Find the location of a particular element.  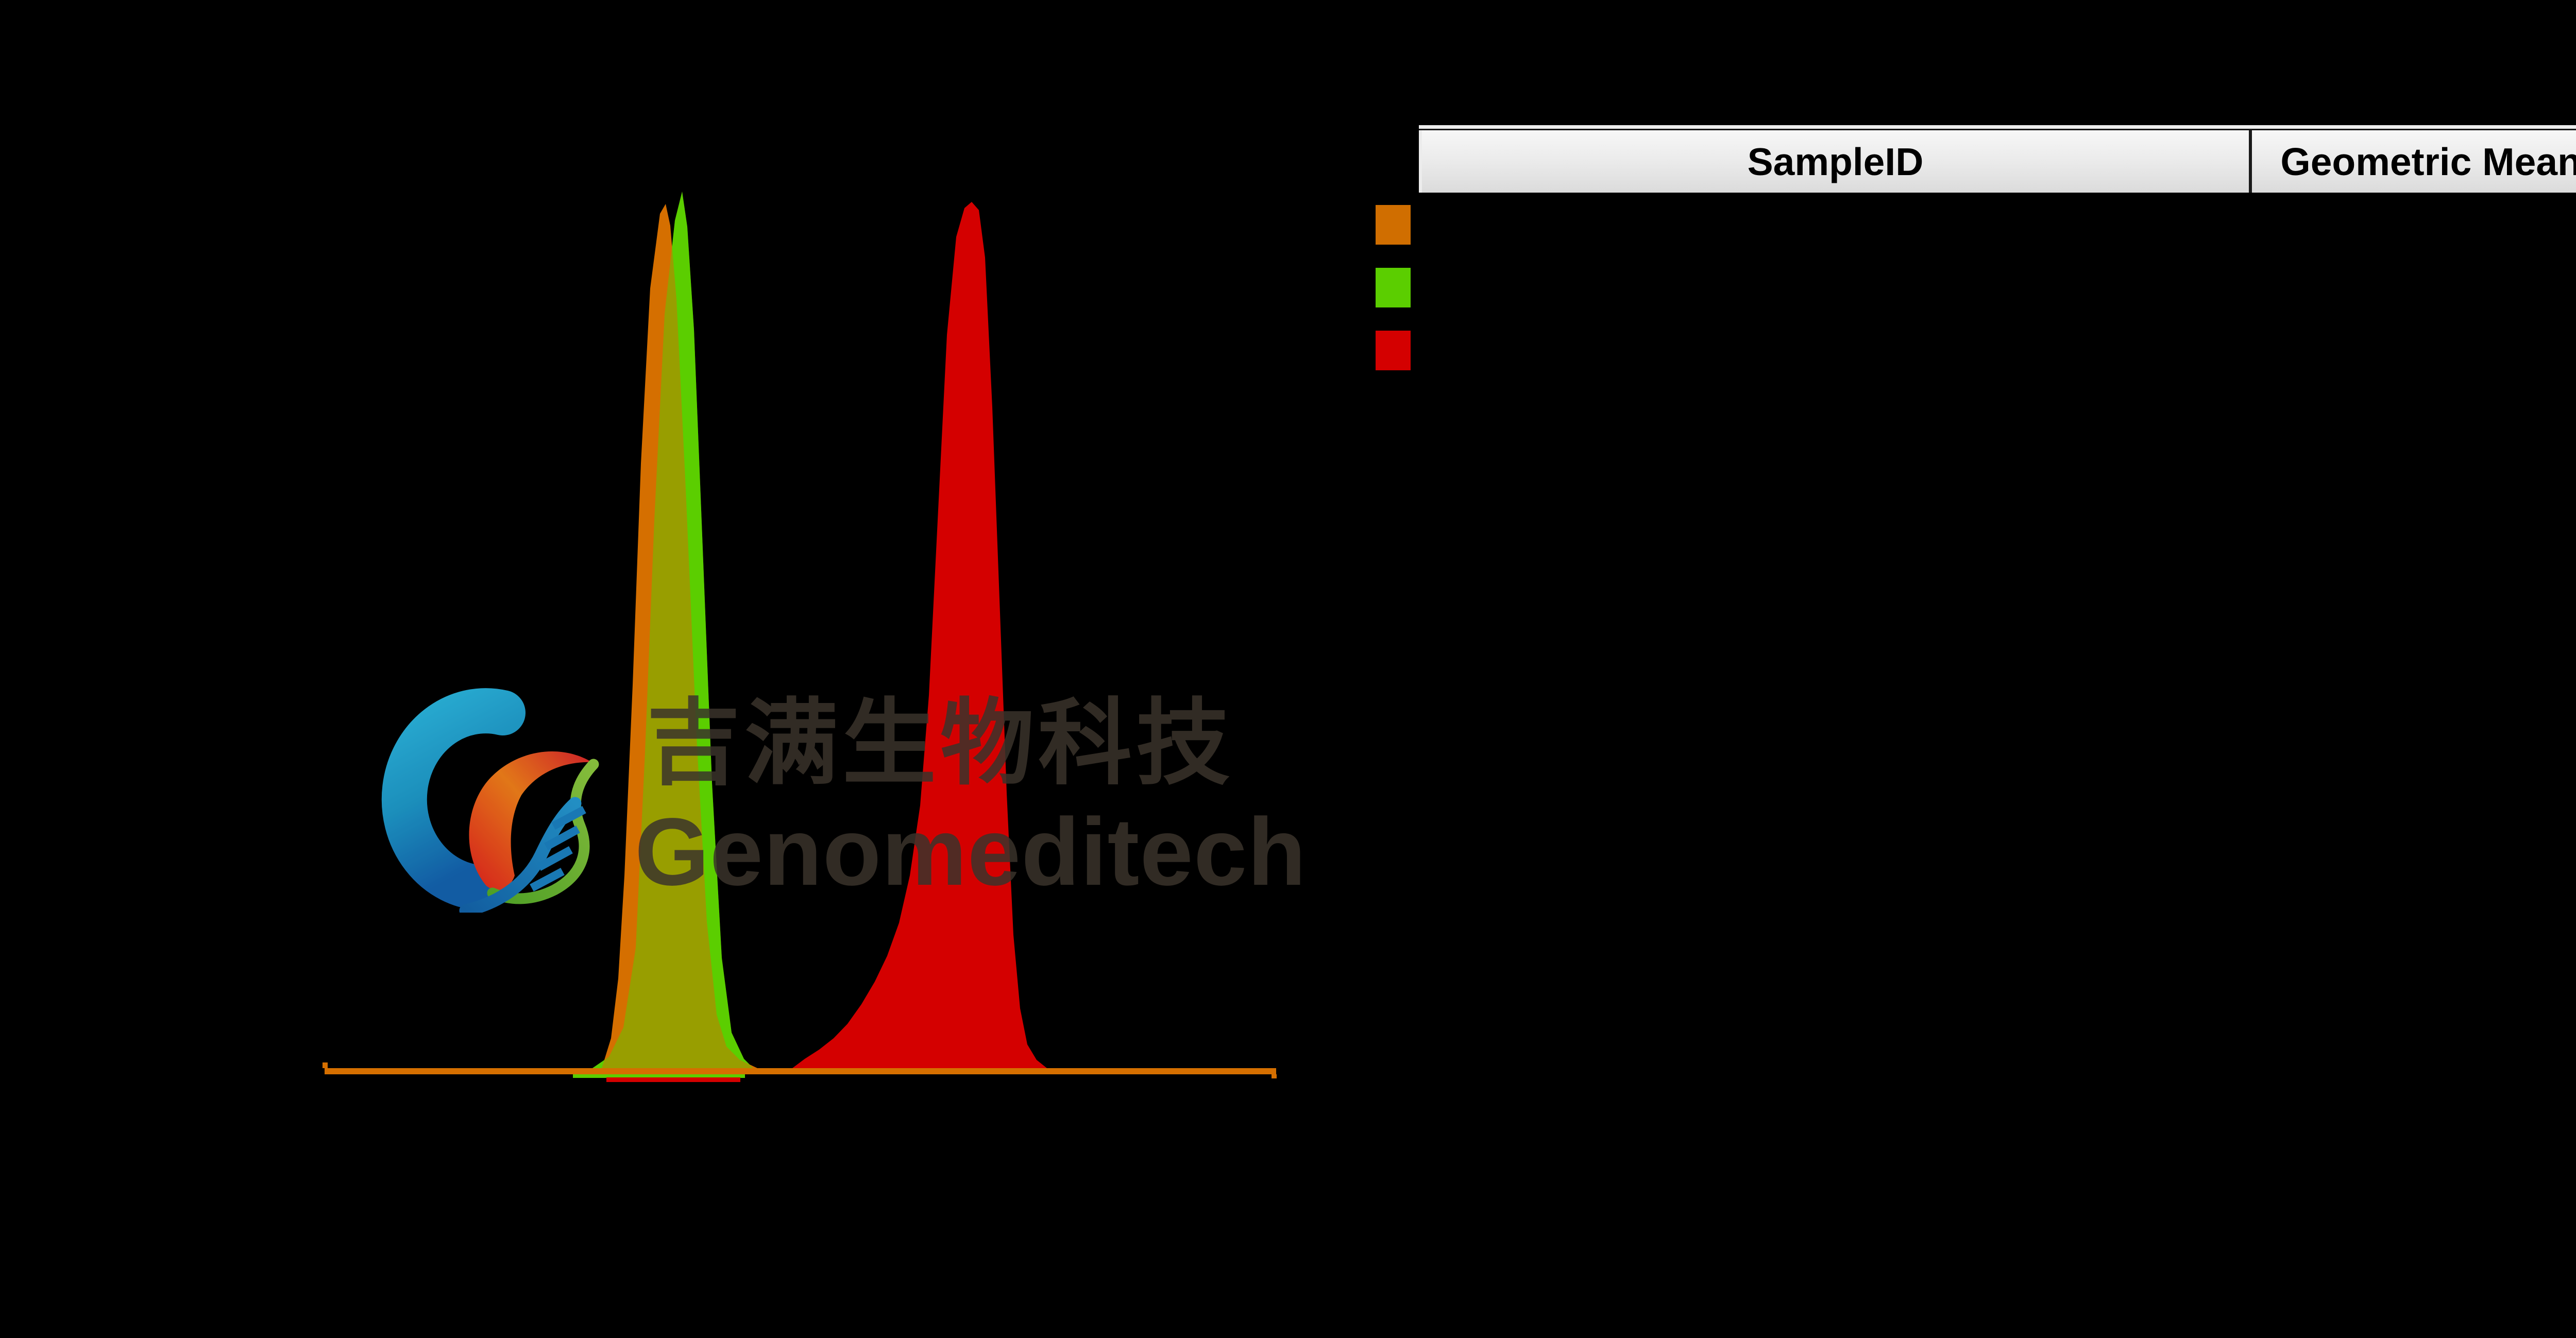

legend-swatch-orange is located at coordinates (1394, 225).